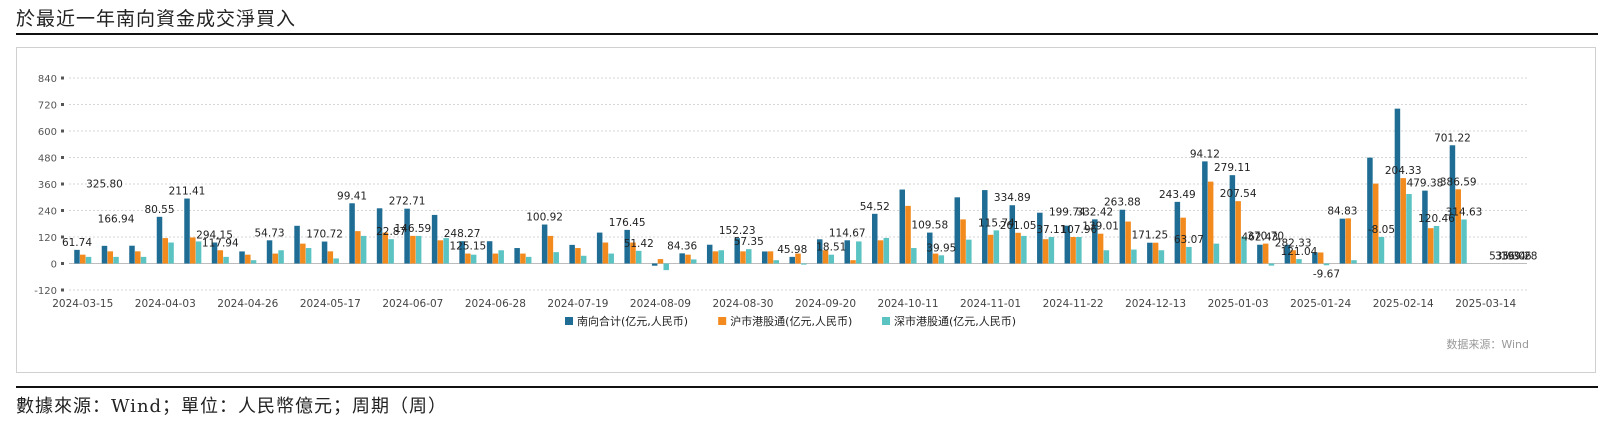  What do you see at coordinates (1189, 240) in the screenshot?
I see `data-label: 63.07` at bounding box center [1189, 240].